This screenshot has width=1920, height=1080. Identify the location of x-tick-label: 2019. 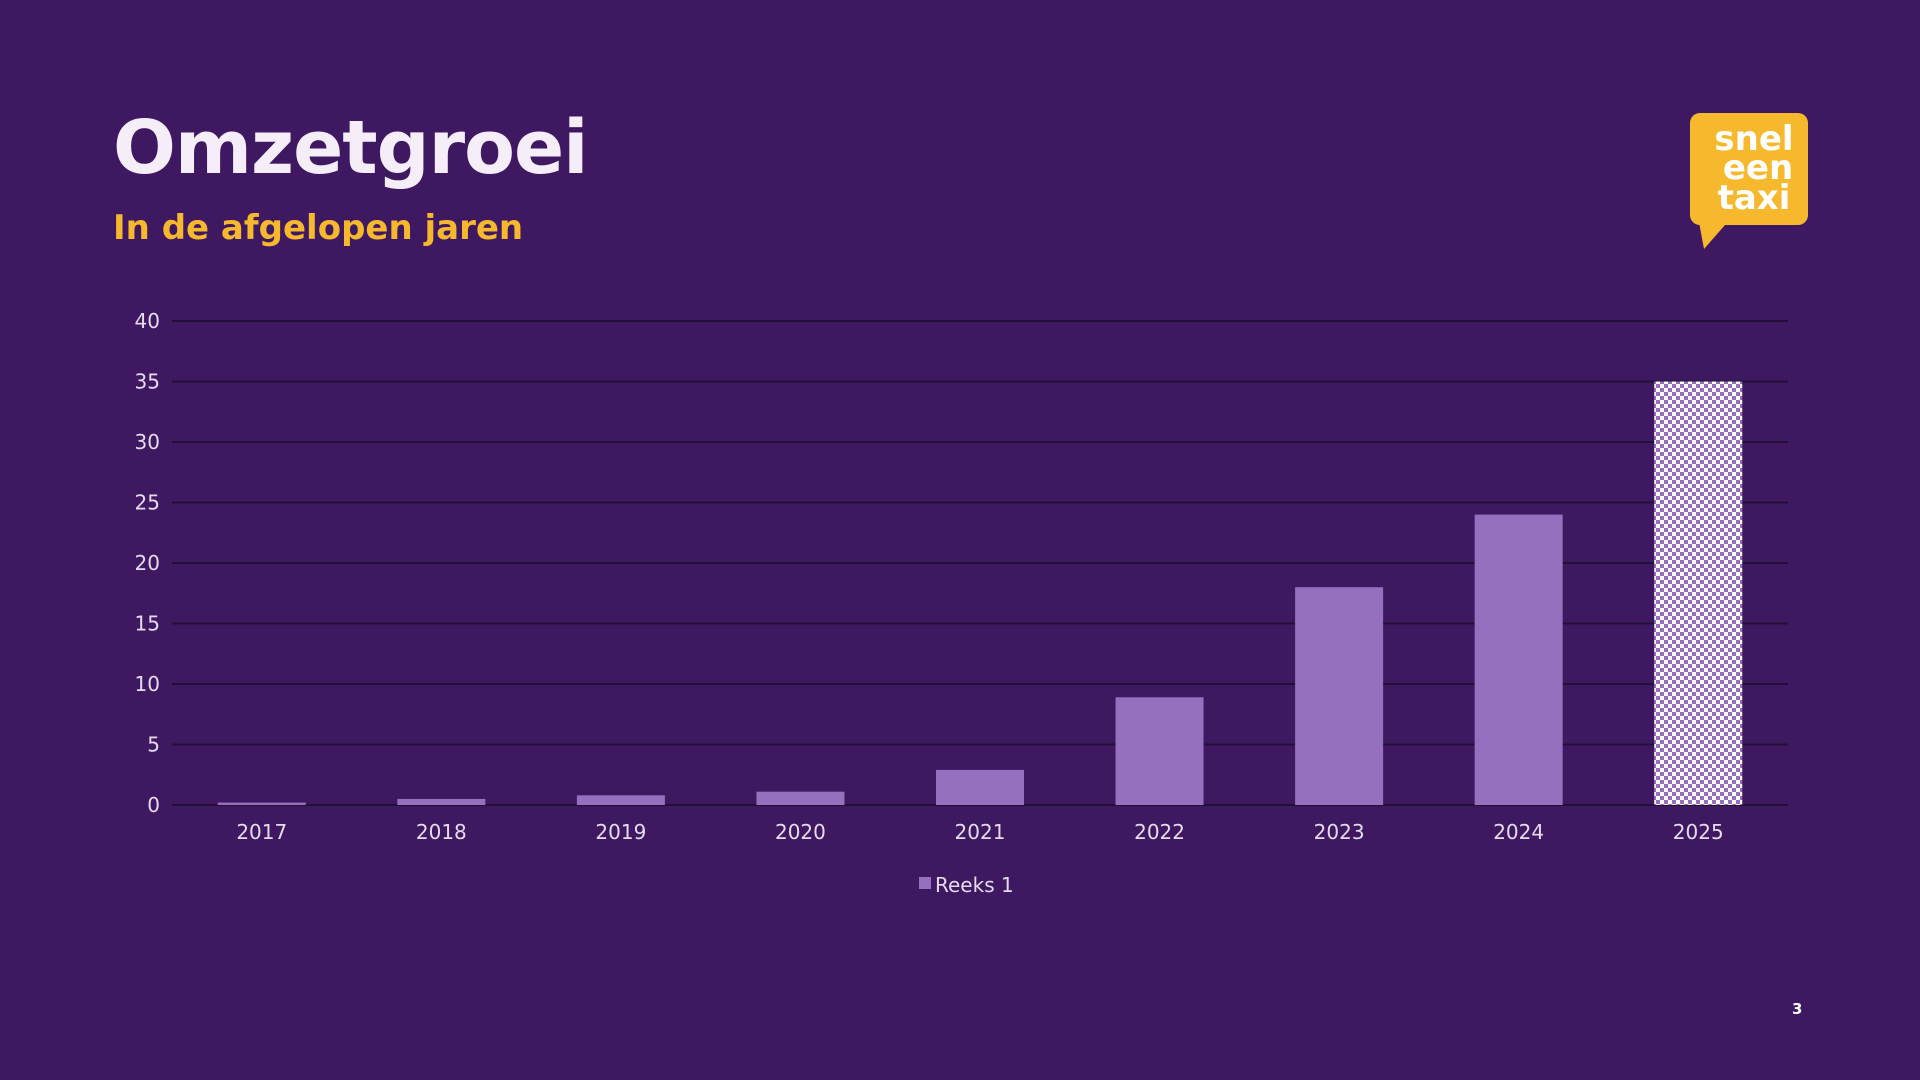
(620, 832).